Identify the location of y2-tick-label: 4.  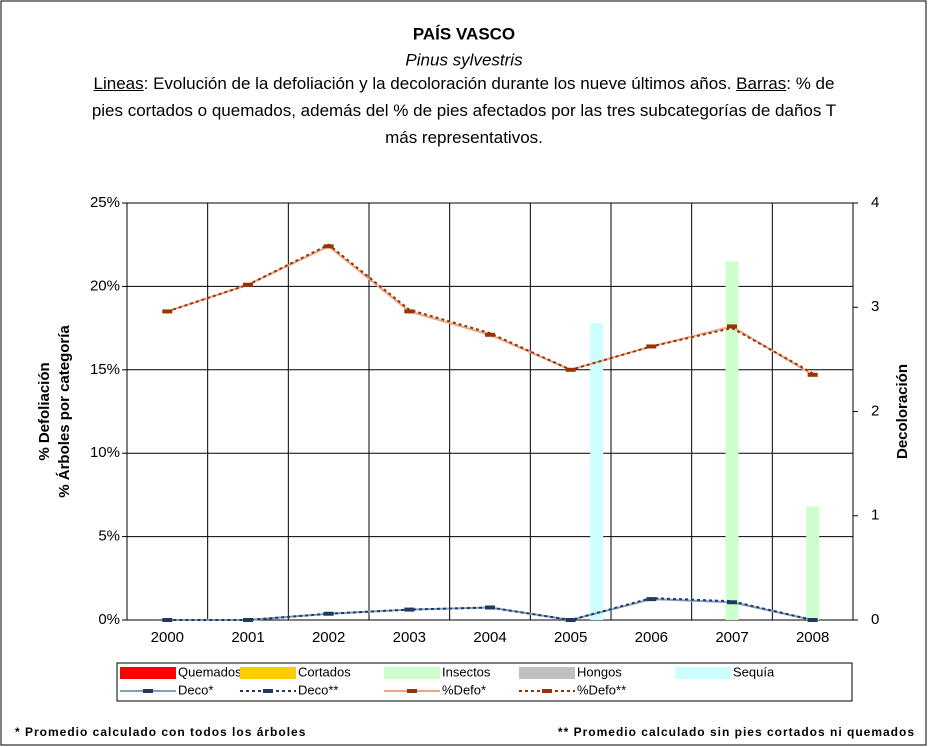
(875, 202).